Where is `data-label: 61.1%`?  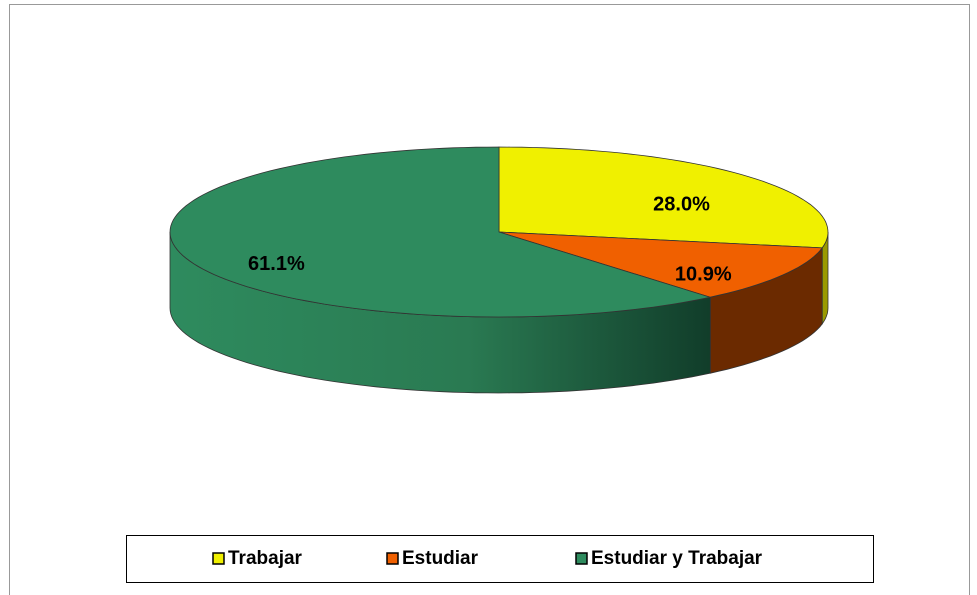
data-label: 61.1% is located at coordinates (276, 264).